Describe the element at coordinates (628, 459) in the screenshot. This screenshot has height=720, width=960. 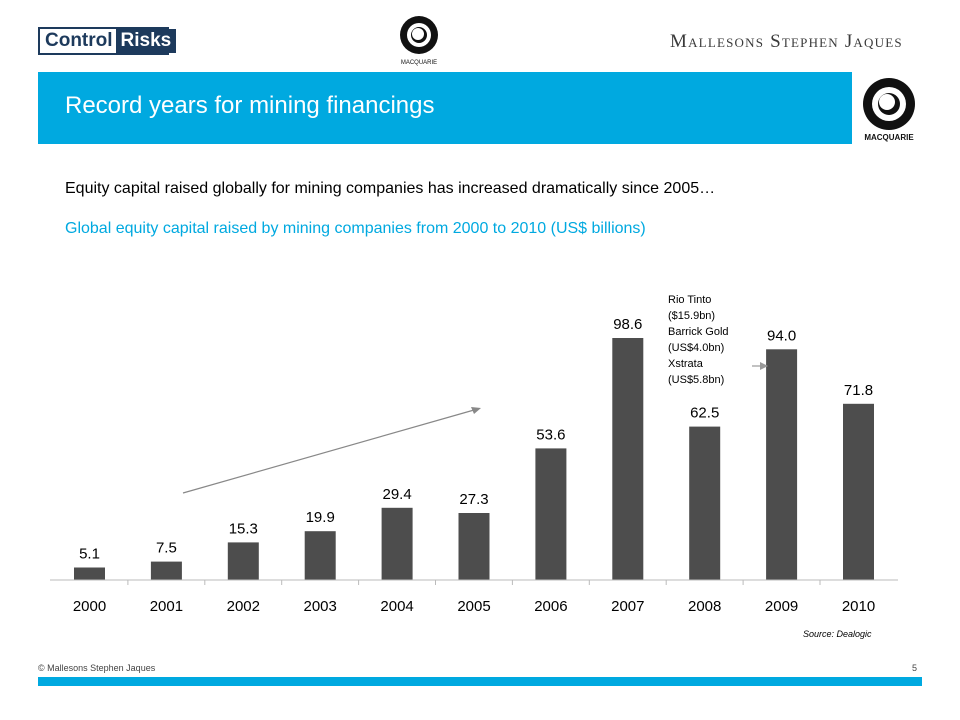
I see `bar-2007` at that location.